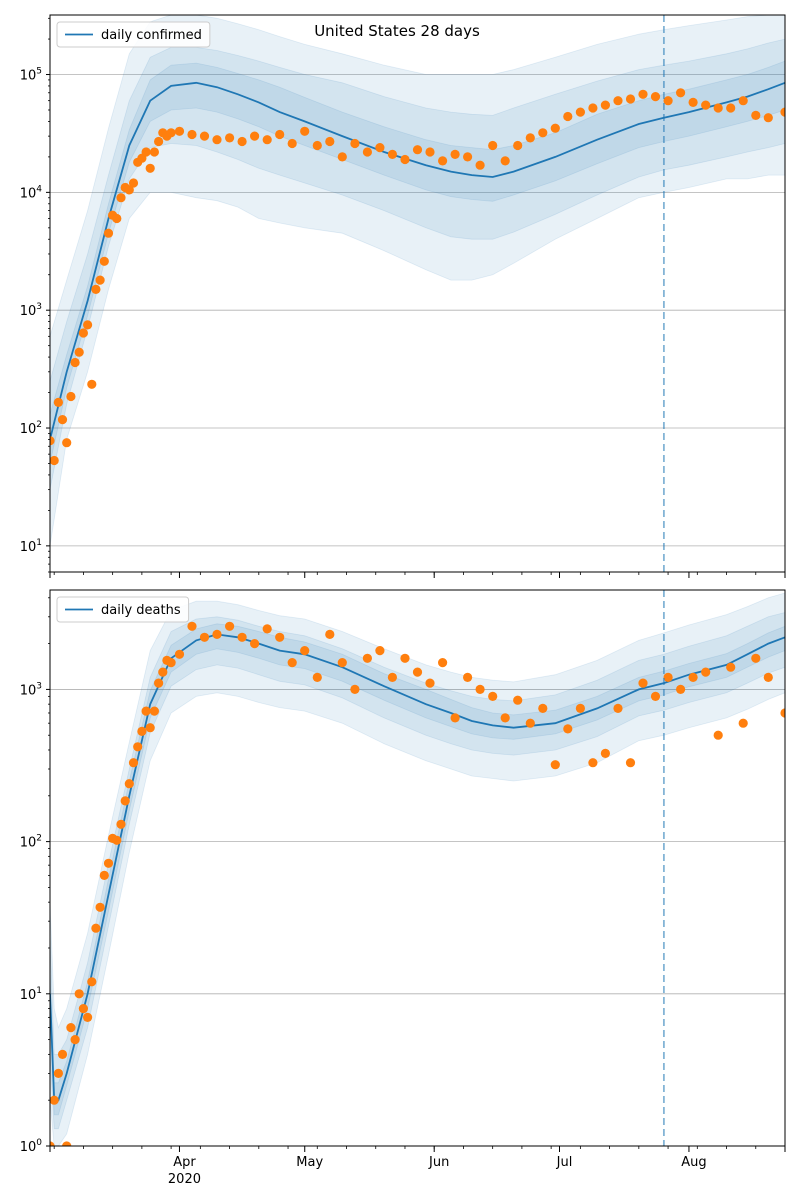 The width and height of the screenshot is (800, 1200). Describe the element at coordinates (31, 689) in the screenshot. I see `y-tick-label: 10³` at that location.